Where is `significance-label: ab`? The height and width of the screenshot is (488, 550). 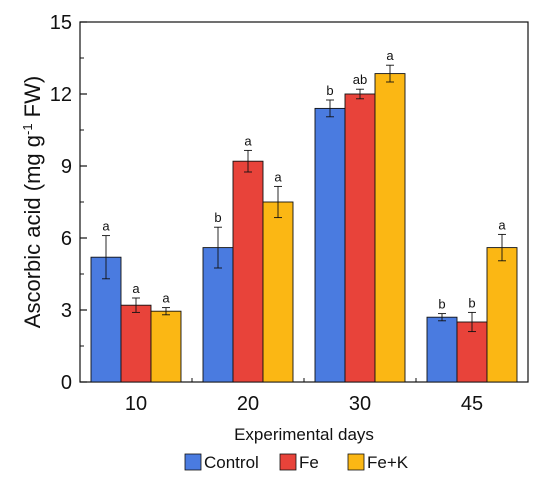 significance-label: ab is located at coordinates (360, 79).